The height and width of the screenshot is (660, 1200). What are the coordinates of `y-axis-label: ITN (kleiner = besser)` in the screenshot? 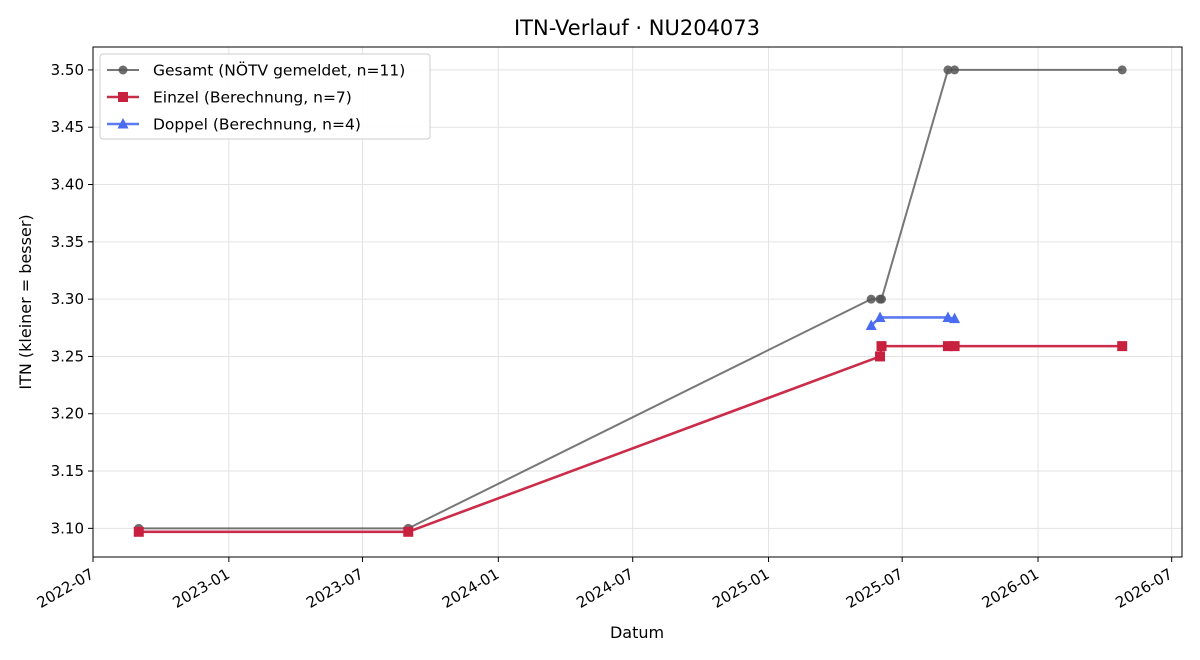 It's located at (25, 301).